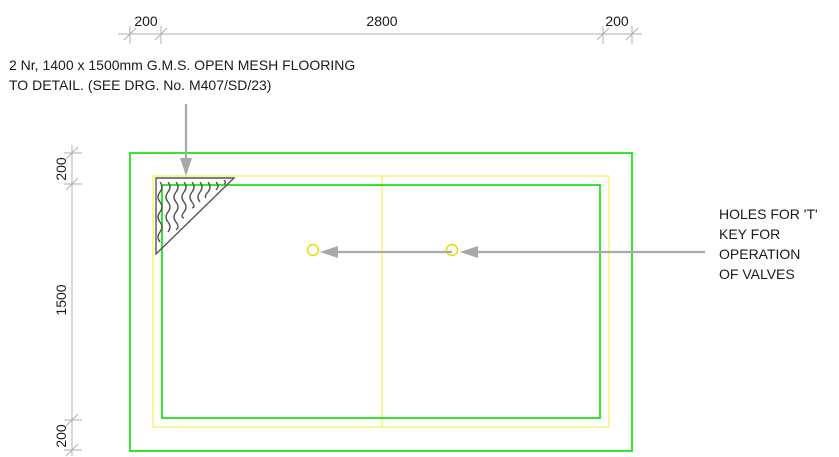 This screenshot has height=457, width=839. I want to click on dim-label-left-bottom: 200, so click(61, 436).